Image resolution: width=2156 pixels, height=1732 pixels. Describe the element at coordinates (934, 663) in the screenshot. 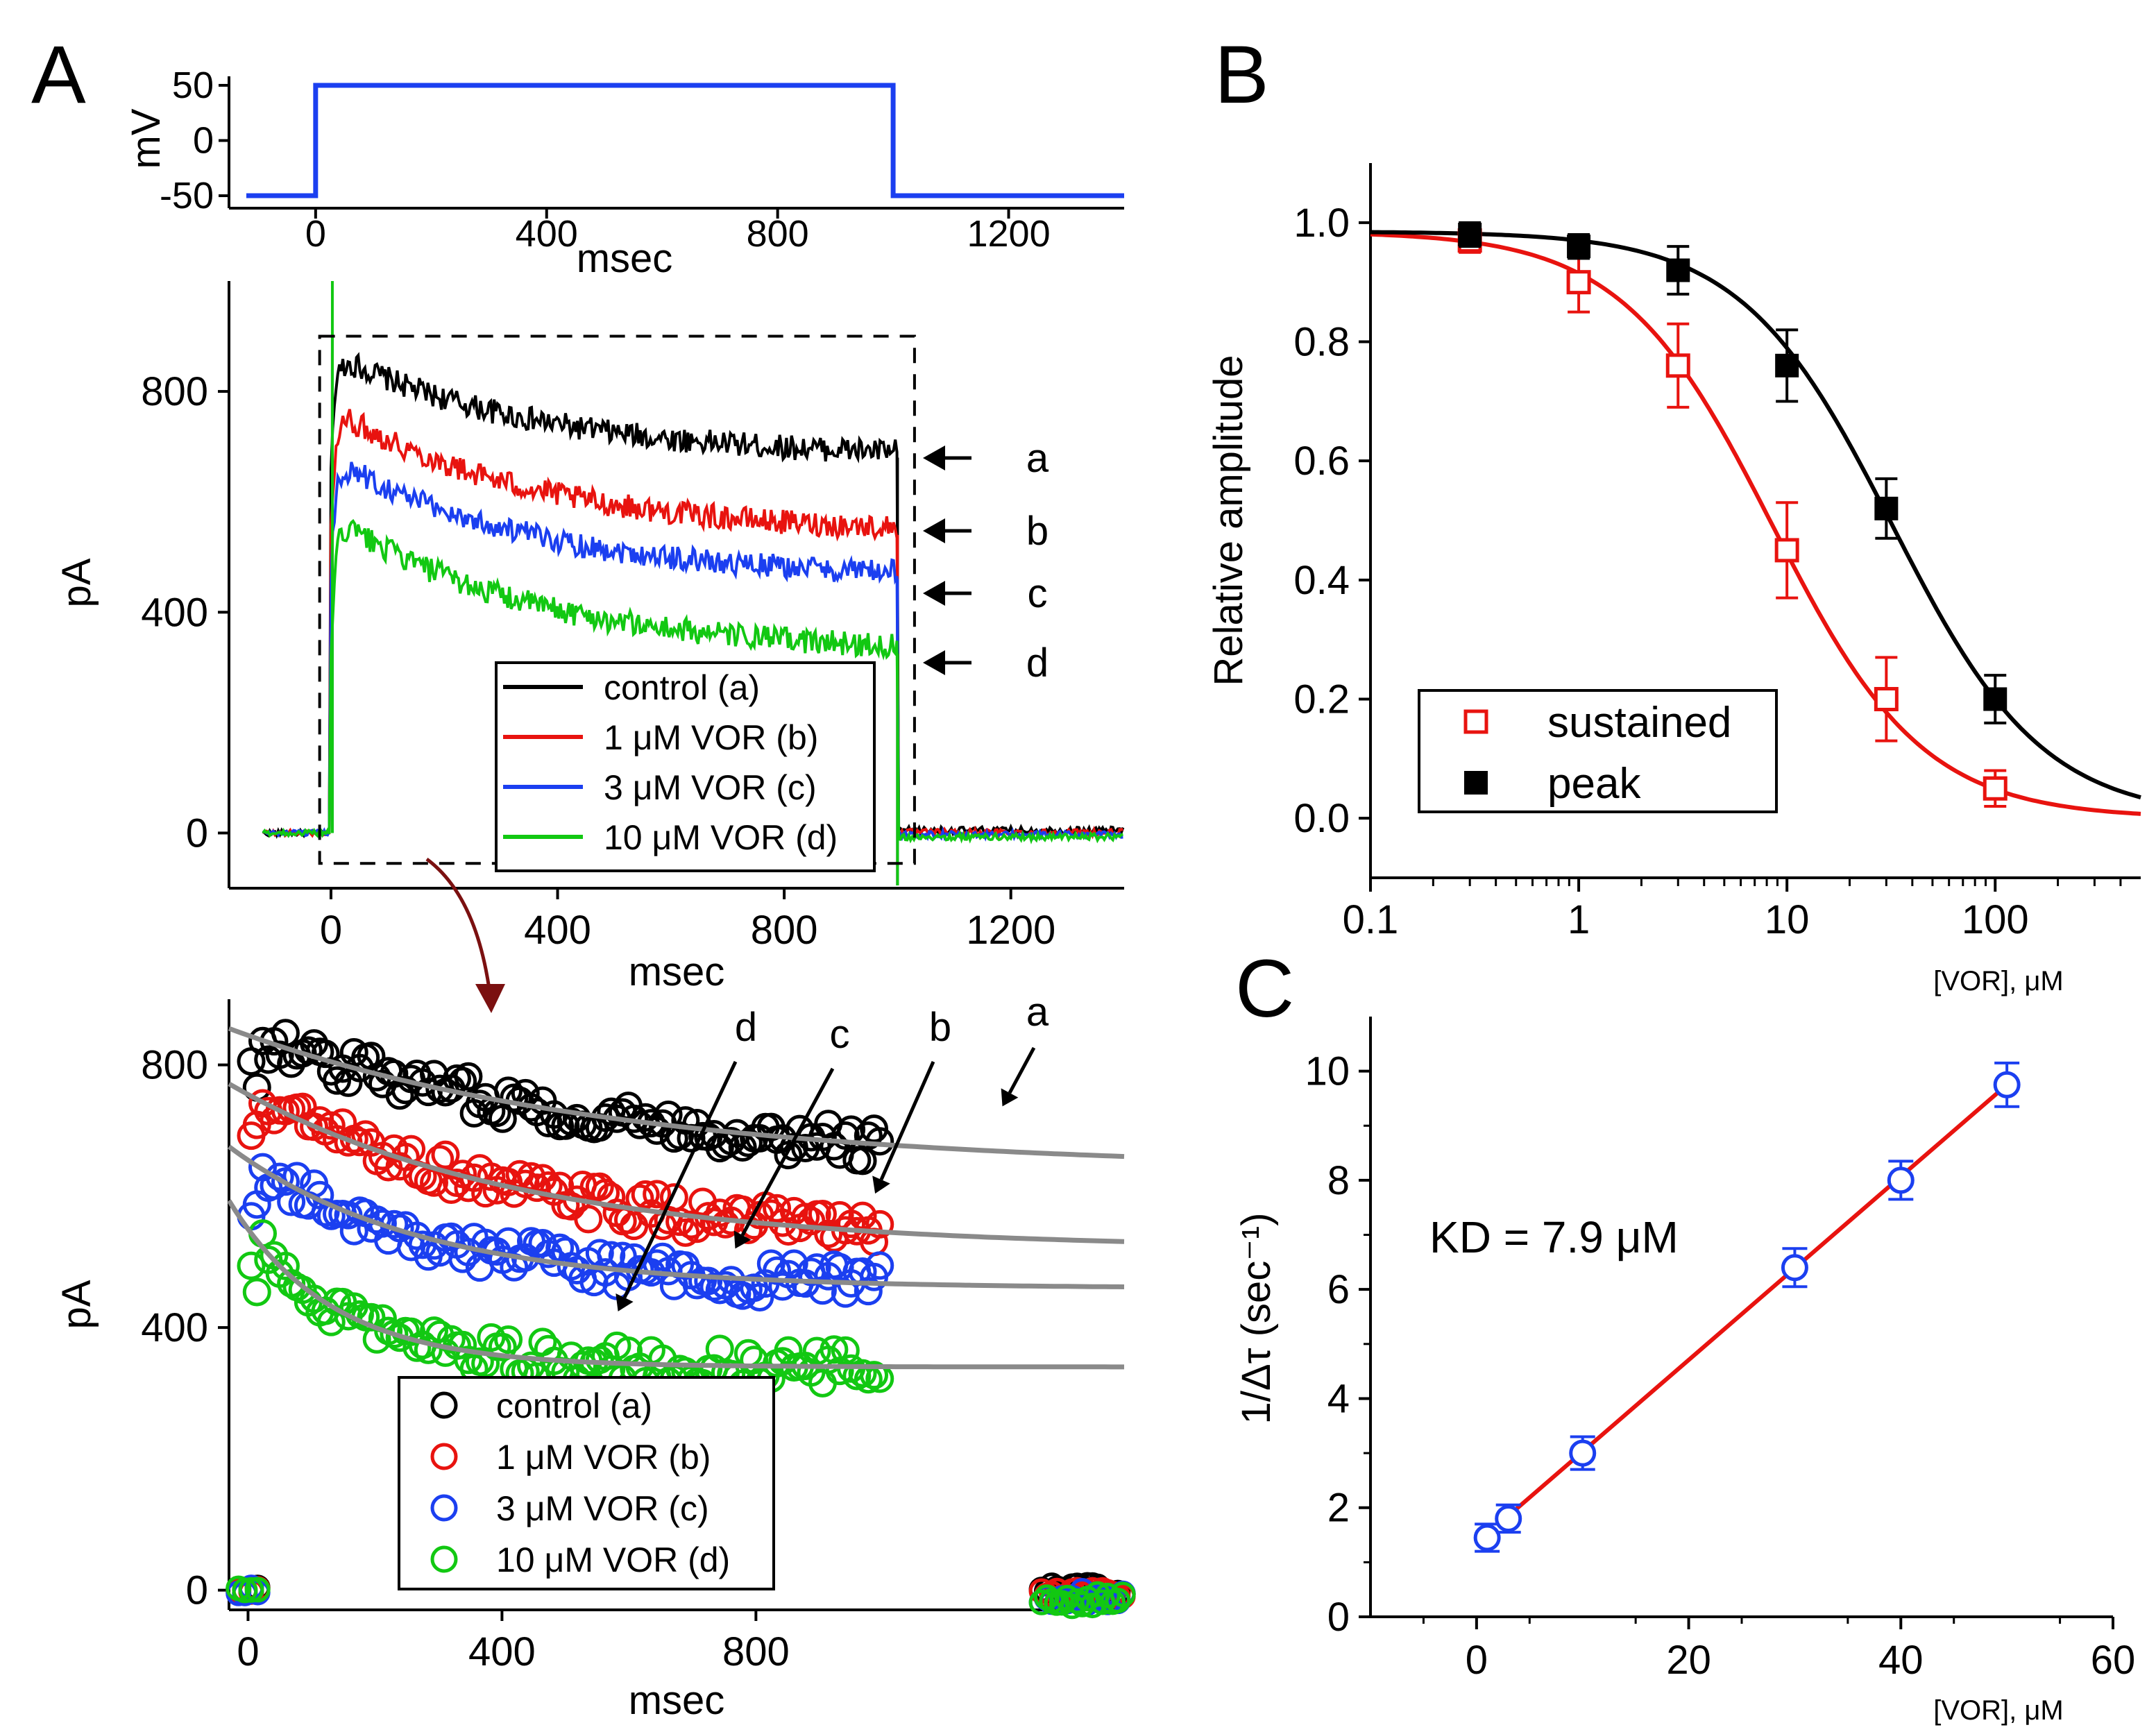

I see `trace-arrowhead-d` at that location.